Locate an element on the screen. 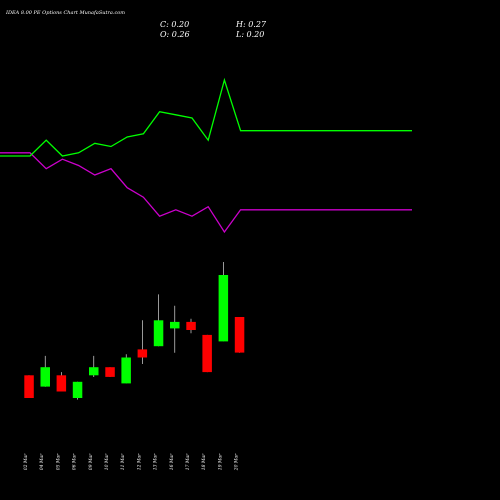 This screenshot has width=500, height=500. x-tick-label: 05 Mar is located at coordinates (58, 461).